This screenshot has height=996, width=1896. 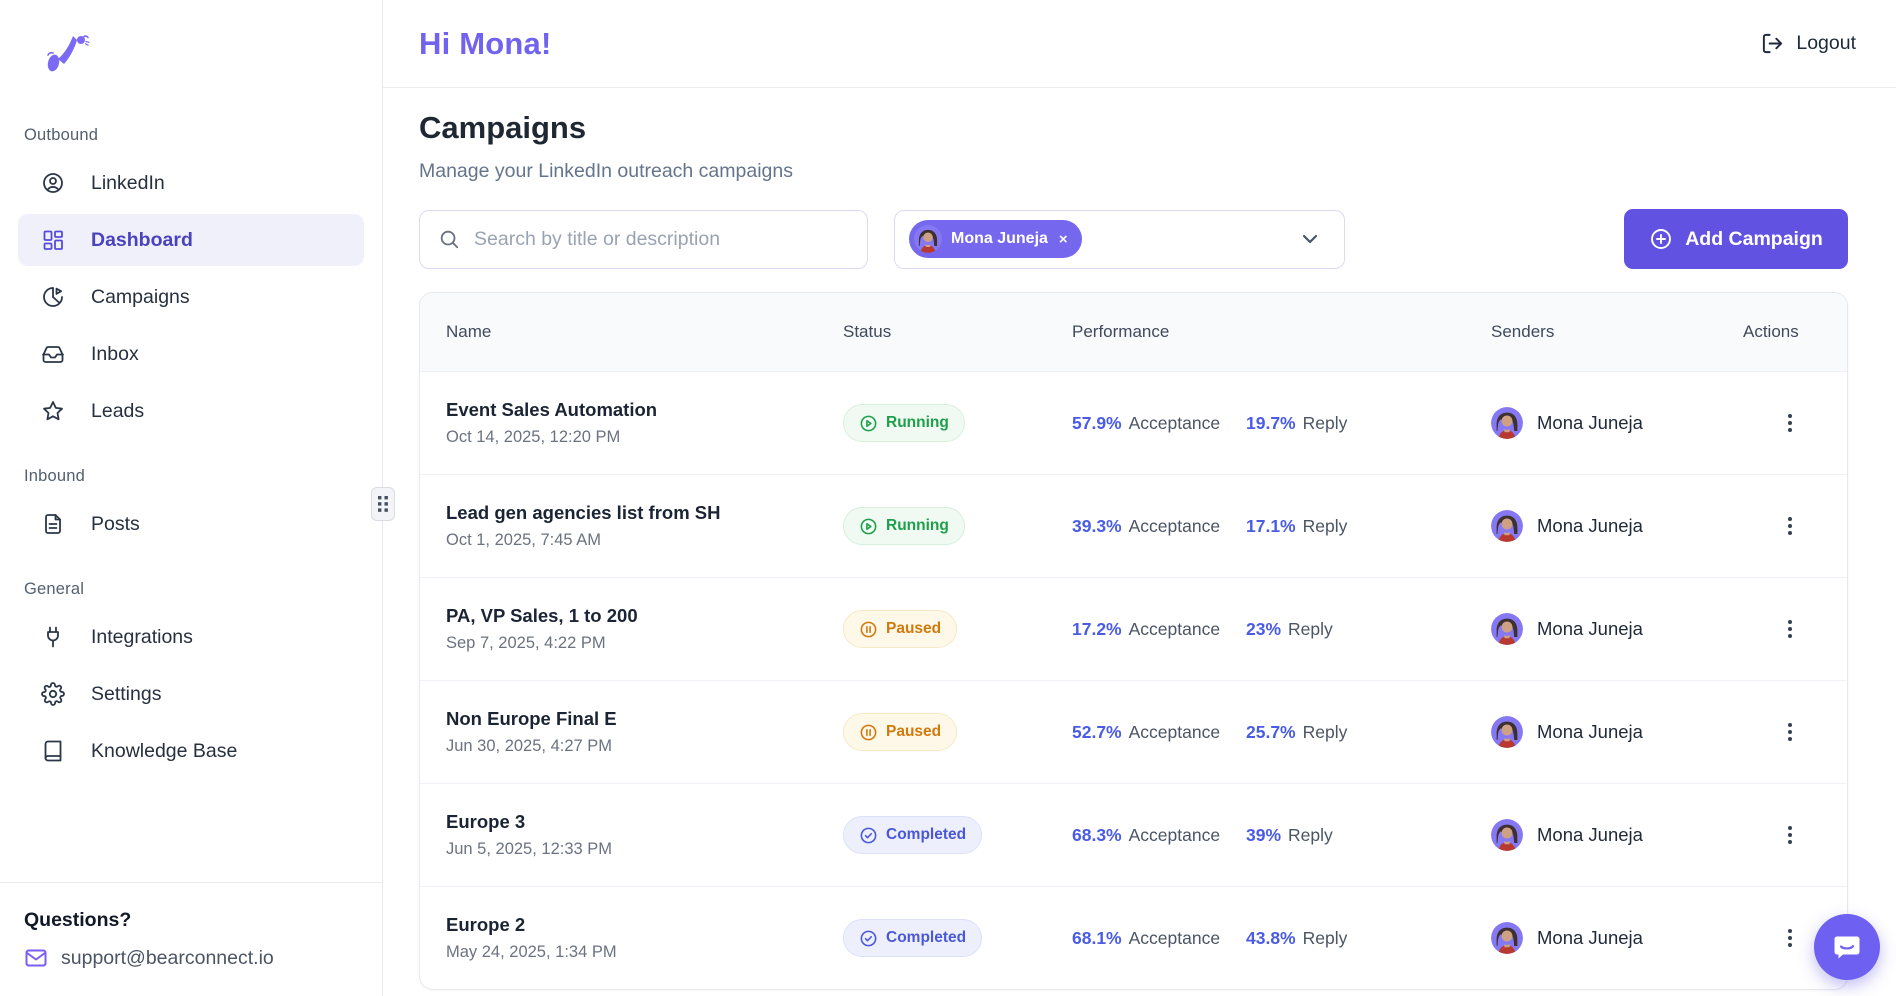 What do you see at coordinates (1271, 937) in the screenshot?
I see `reply-value: 43.8%` at bounding box center [1271, 937].